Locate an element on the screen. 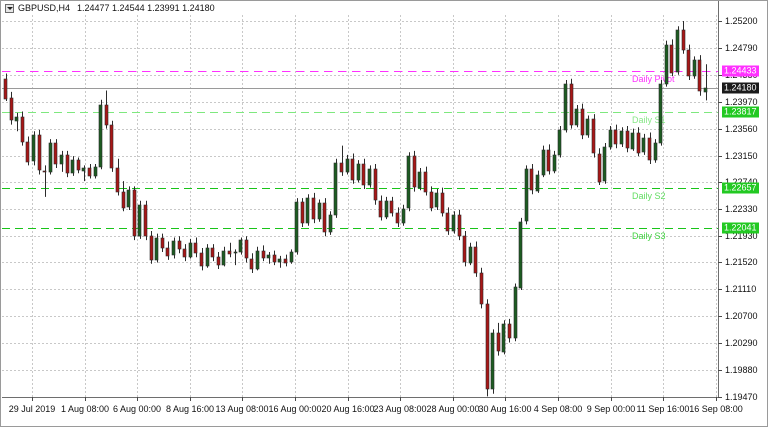 The height and width of the screenshot is (427, 768). time-tick-label: 13 Aug 08:00 is located at coordinates (242, 409).